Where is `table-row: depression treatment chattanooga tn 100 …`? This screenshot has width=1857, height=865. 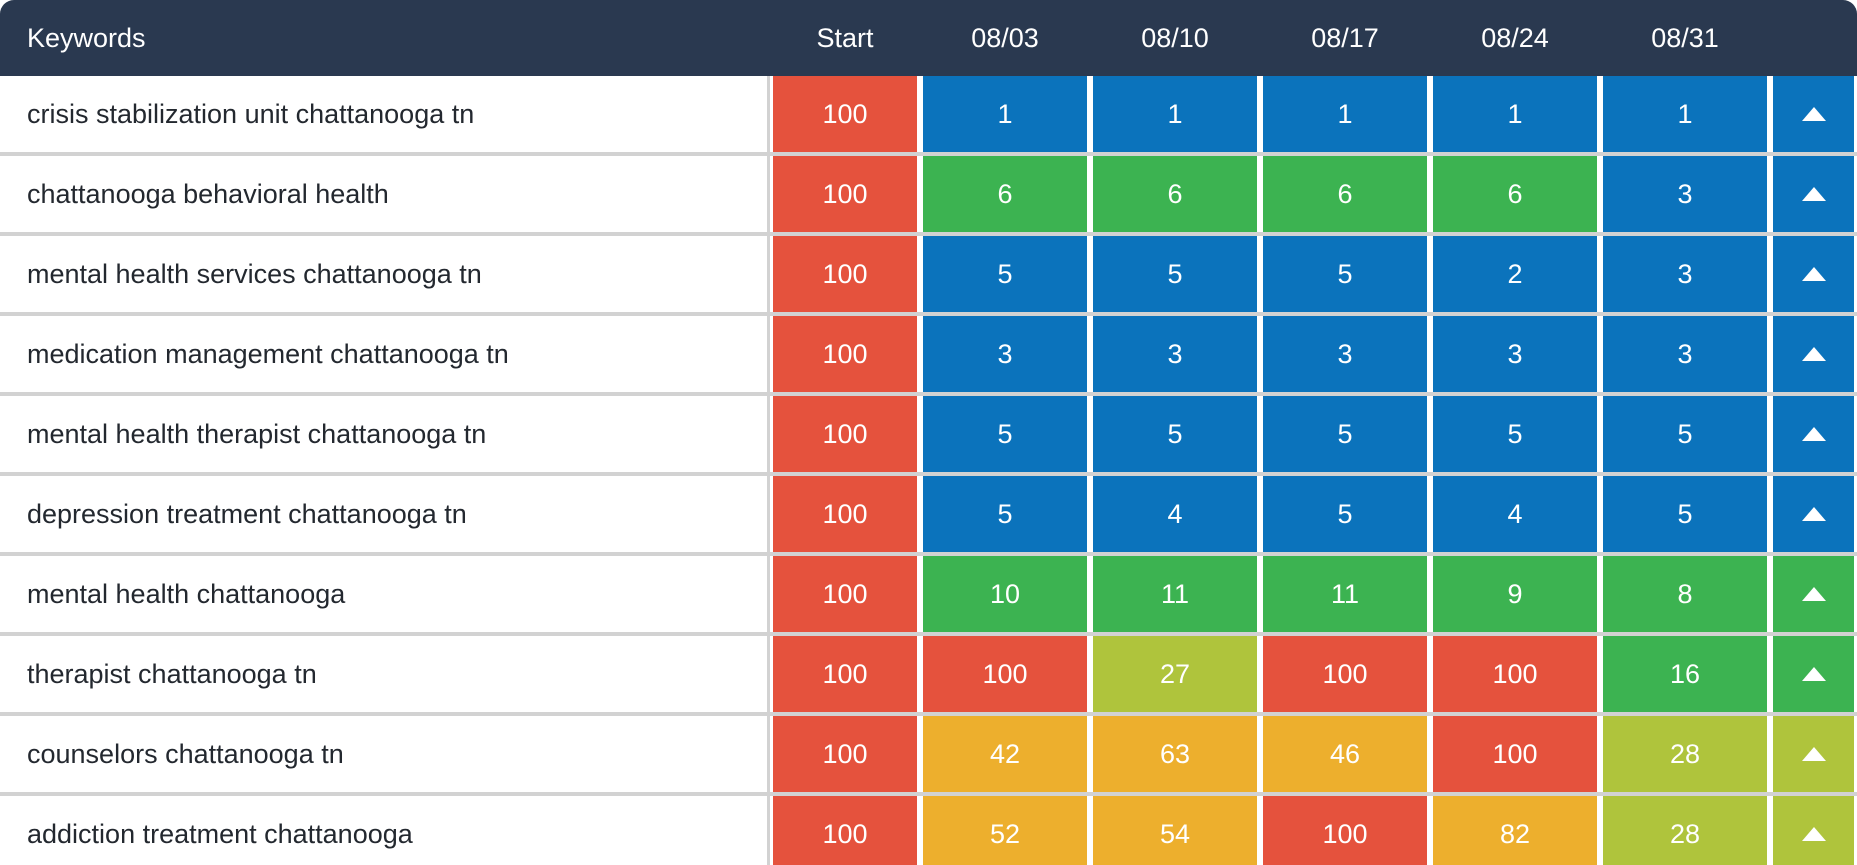 table-row: depression treatment chattanooga tn 100 … is located at coordinates (928, 516).